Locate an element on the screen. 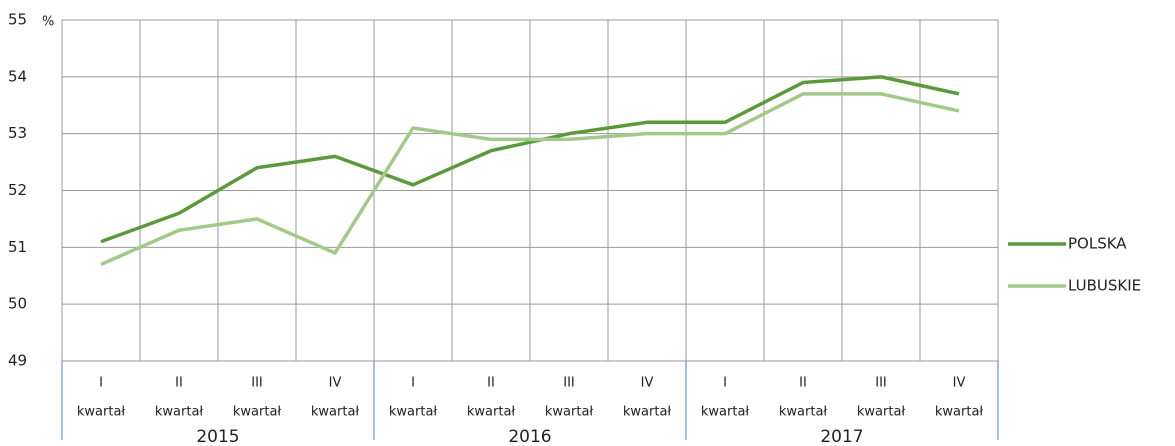 The image size is (1175, 446). y-tick-label: 51 is located at coordinates (17, 247).